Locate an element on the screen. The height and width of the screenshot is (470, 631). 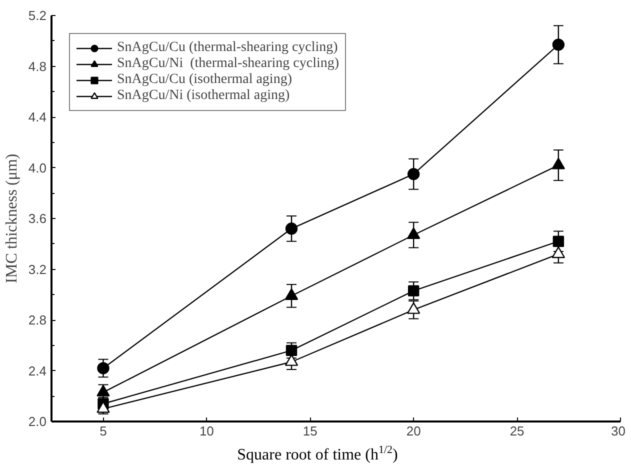
y-tick-label: 3.2 is located at coordinates (37, 269).